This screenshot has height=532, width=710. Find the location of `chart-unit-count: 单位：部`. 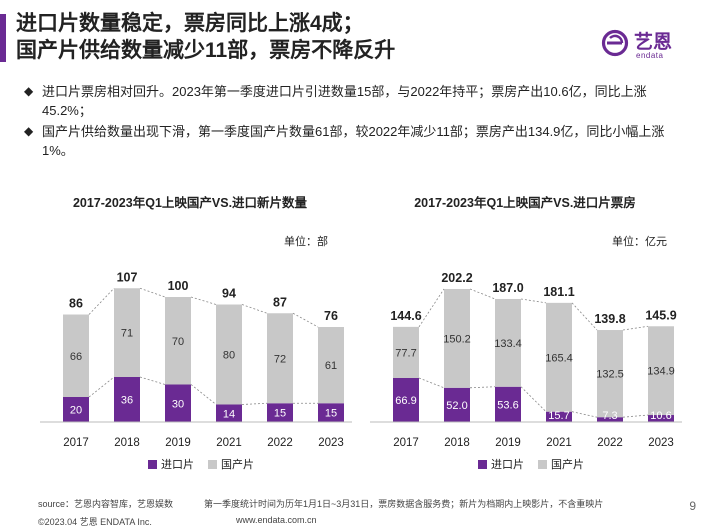

chart-unit-count: 单位：部 is located at coordinates (306, 242).